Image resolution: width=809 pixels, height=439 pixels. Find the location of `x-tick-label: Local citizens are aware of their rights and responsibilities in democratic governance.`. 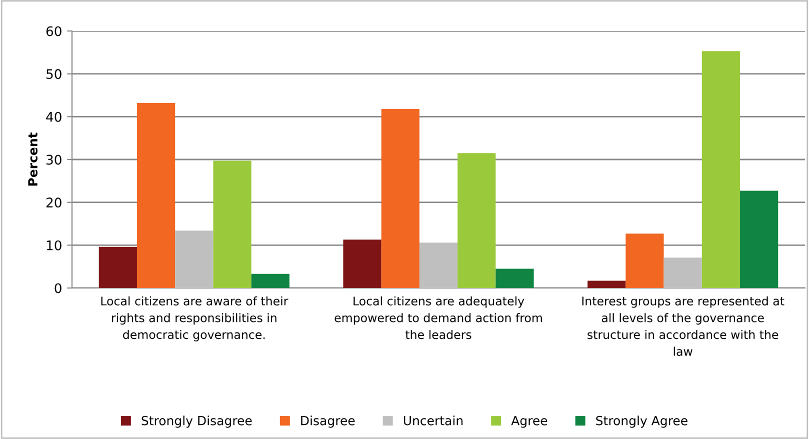

x-tick-label: Local citizens are aware of their rights and responsibilities in democratic governance. is located at coordinates (194, 319).